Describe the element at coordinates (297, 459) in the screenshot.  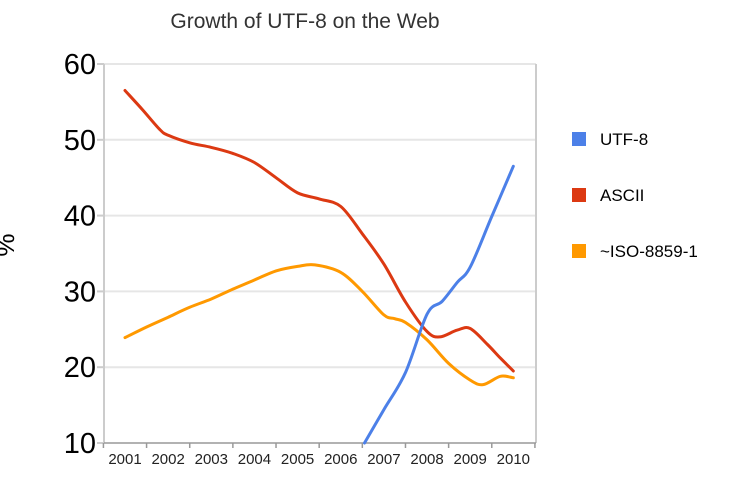
I see `x-tick-label-2005: 2005` at that location.